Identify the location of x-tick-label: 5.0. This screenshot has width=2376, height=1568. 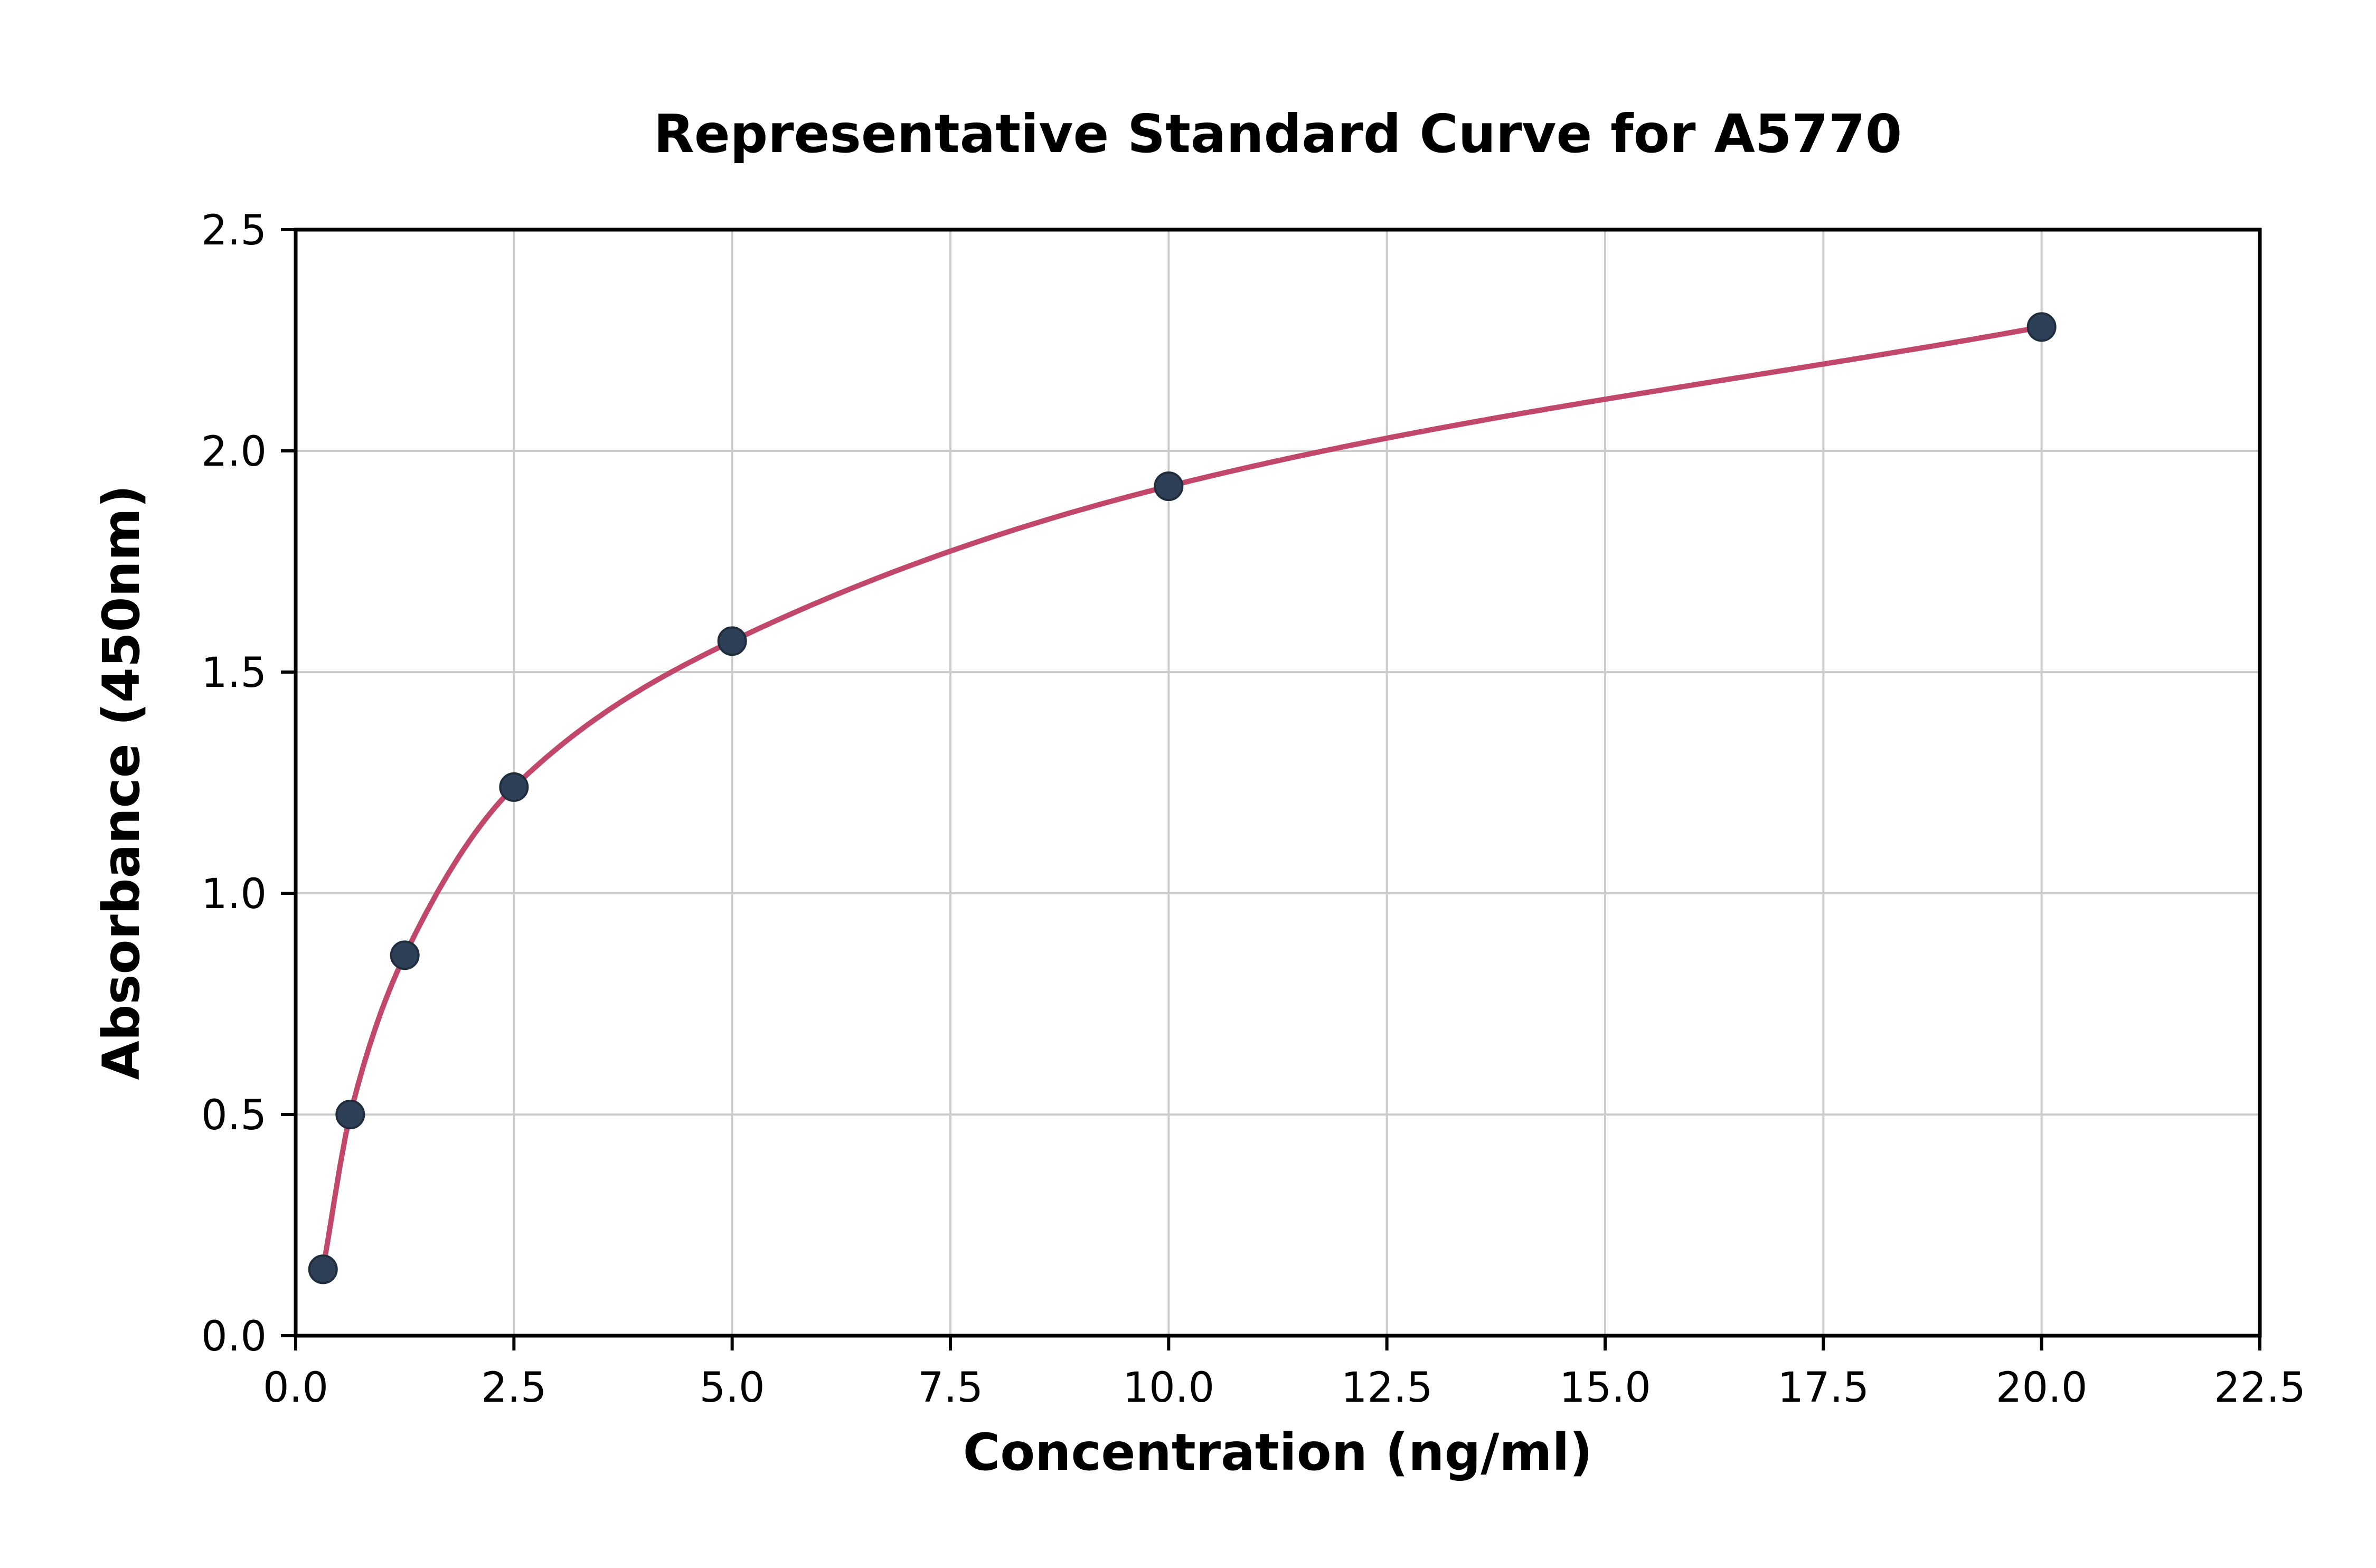
(733, 1388).